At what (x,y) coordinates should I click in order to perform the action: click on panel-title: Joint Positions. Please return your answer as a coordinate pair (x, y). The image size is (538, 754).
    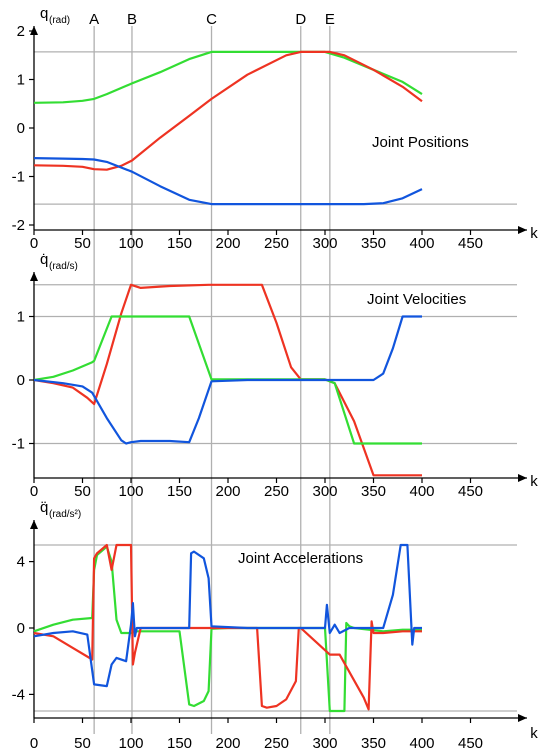
    Looking at the image, I should click on (420, 142).